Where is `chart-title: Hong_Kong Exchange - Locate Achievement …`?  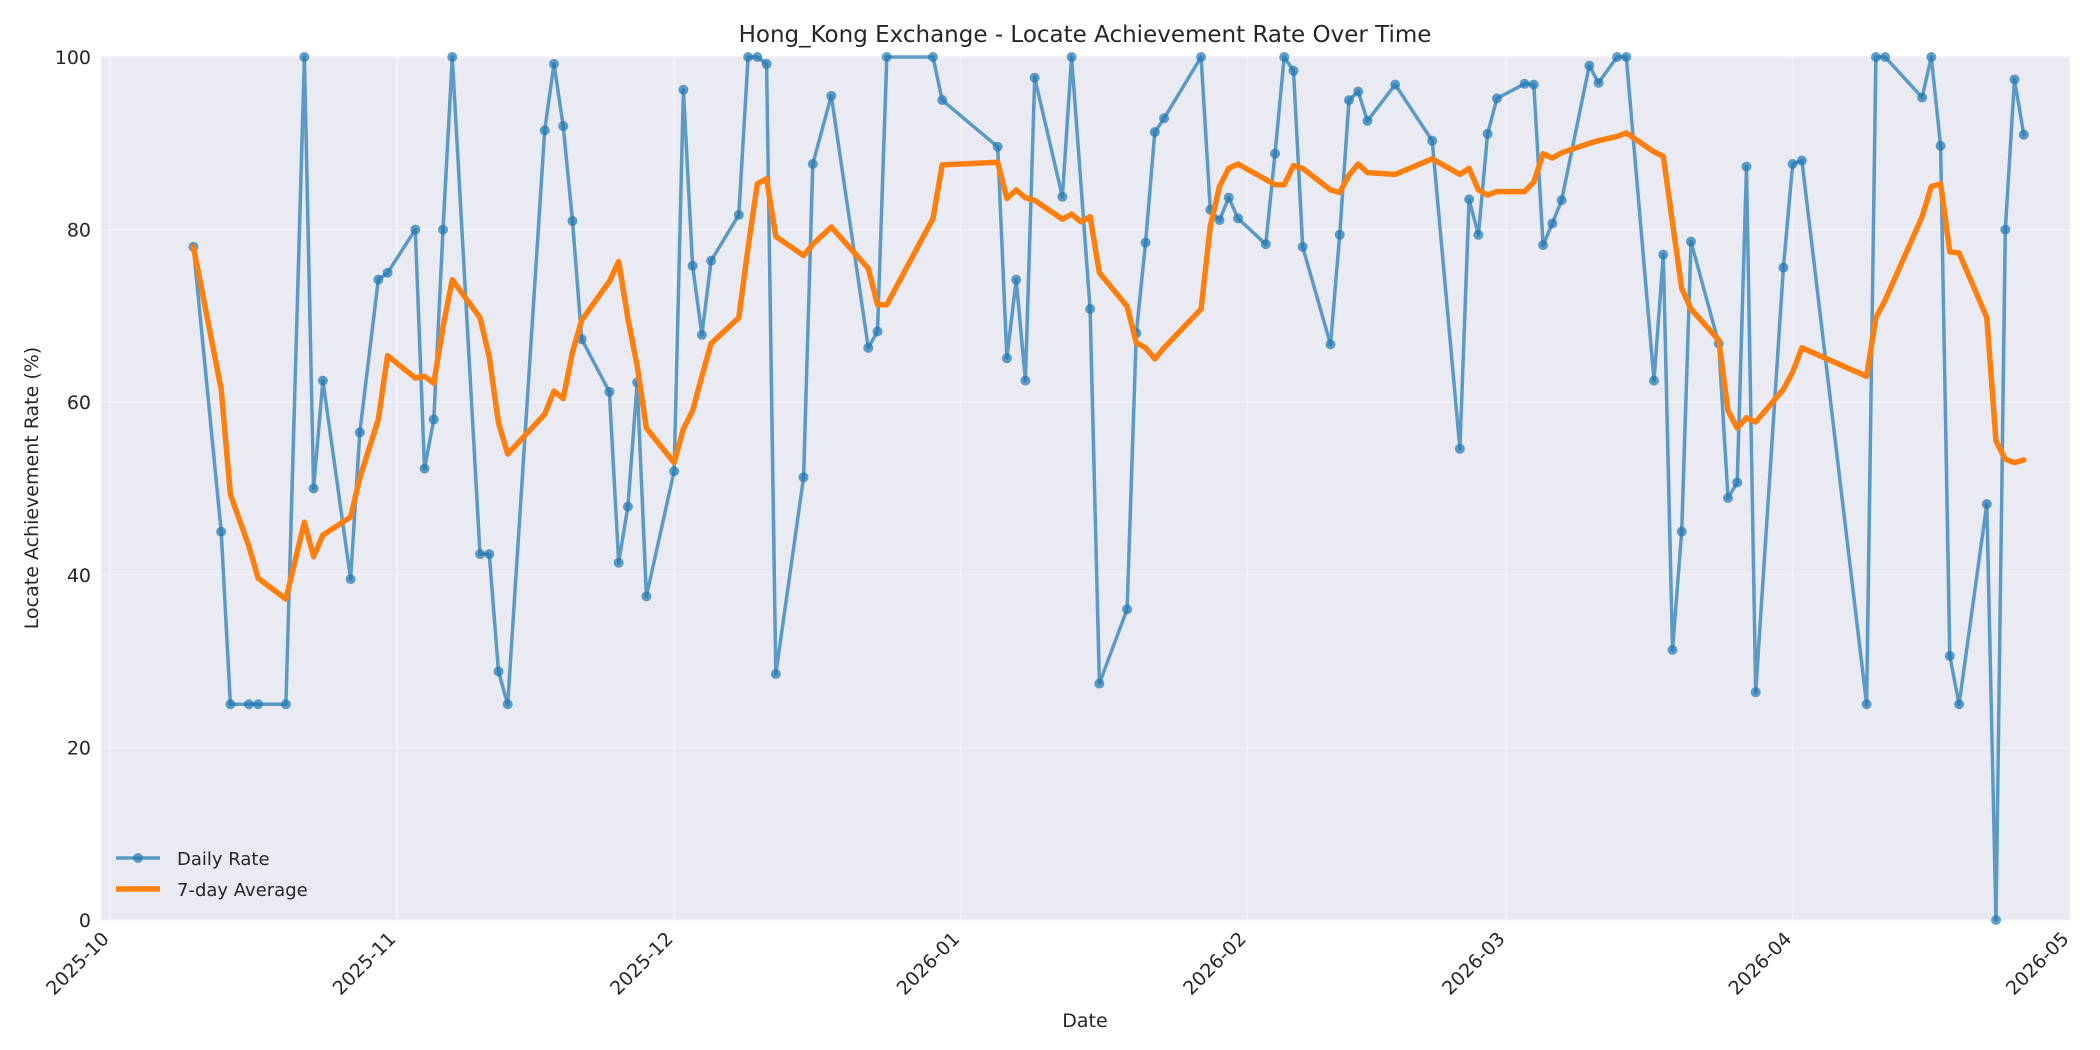
chart-title: Hong_Kong Exchange - Locate Achievement … is located at coordinates (1085, 35).